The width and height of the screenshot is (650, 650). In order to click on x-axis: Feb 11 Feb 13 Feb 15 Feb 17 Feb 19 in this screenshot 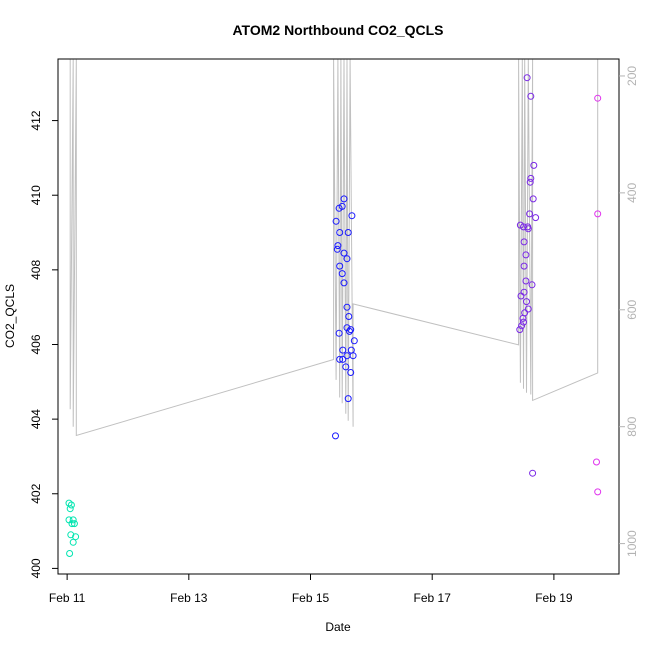, I will do `click(311, 589)`.